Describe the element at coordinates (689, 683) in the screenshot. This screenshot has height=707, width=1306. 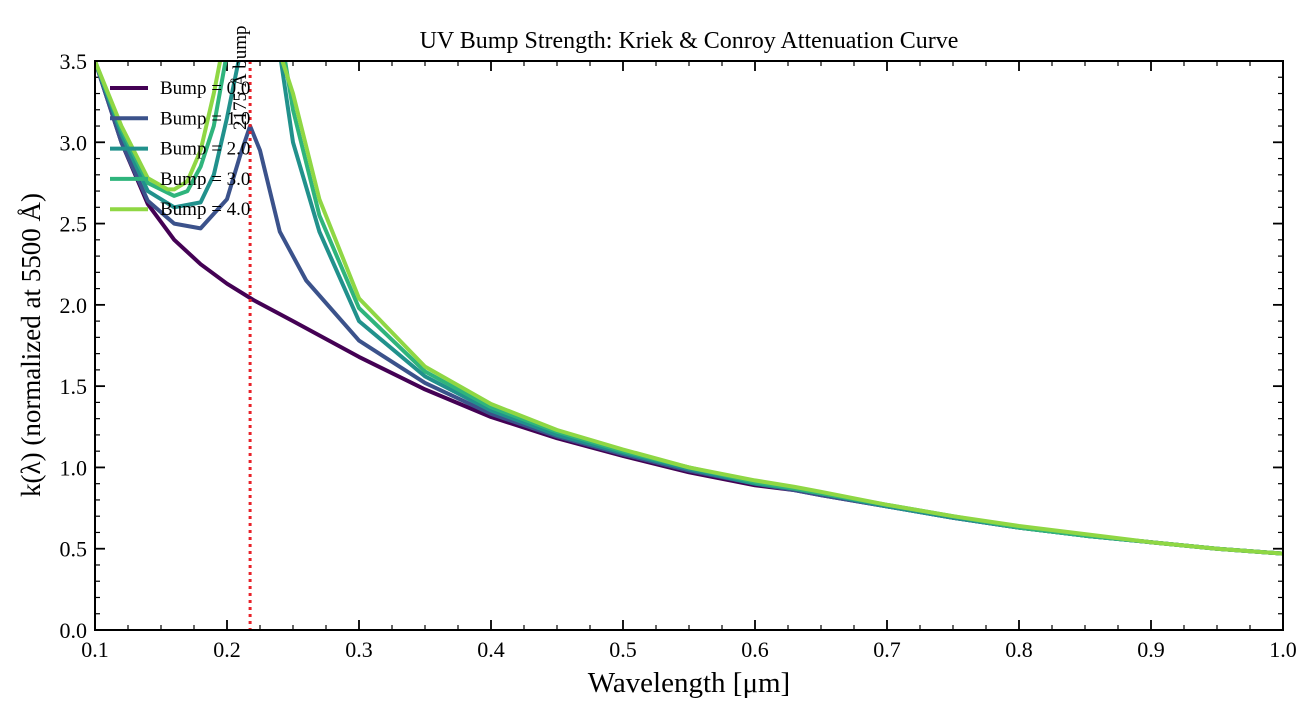
I see `x-axis-label: Wavelength [μm]` at that location.